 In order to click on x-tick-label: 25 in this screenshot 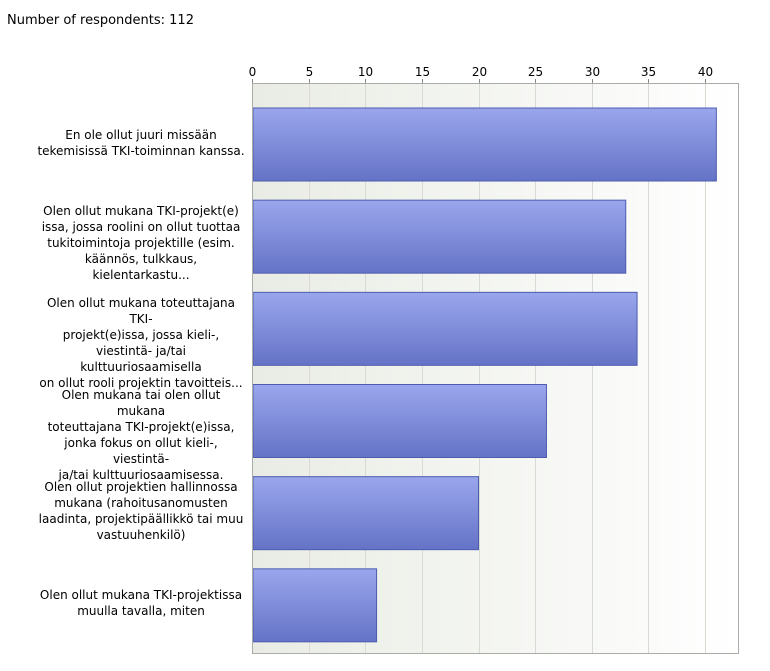, I will do `click(535, 72)`.